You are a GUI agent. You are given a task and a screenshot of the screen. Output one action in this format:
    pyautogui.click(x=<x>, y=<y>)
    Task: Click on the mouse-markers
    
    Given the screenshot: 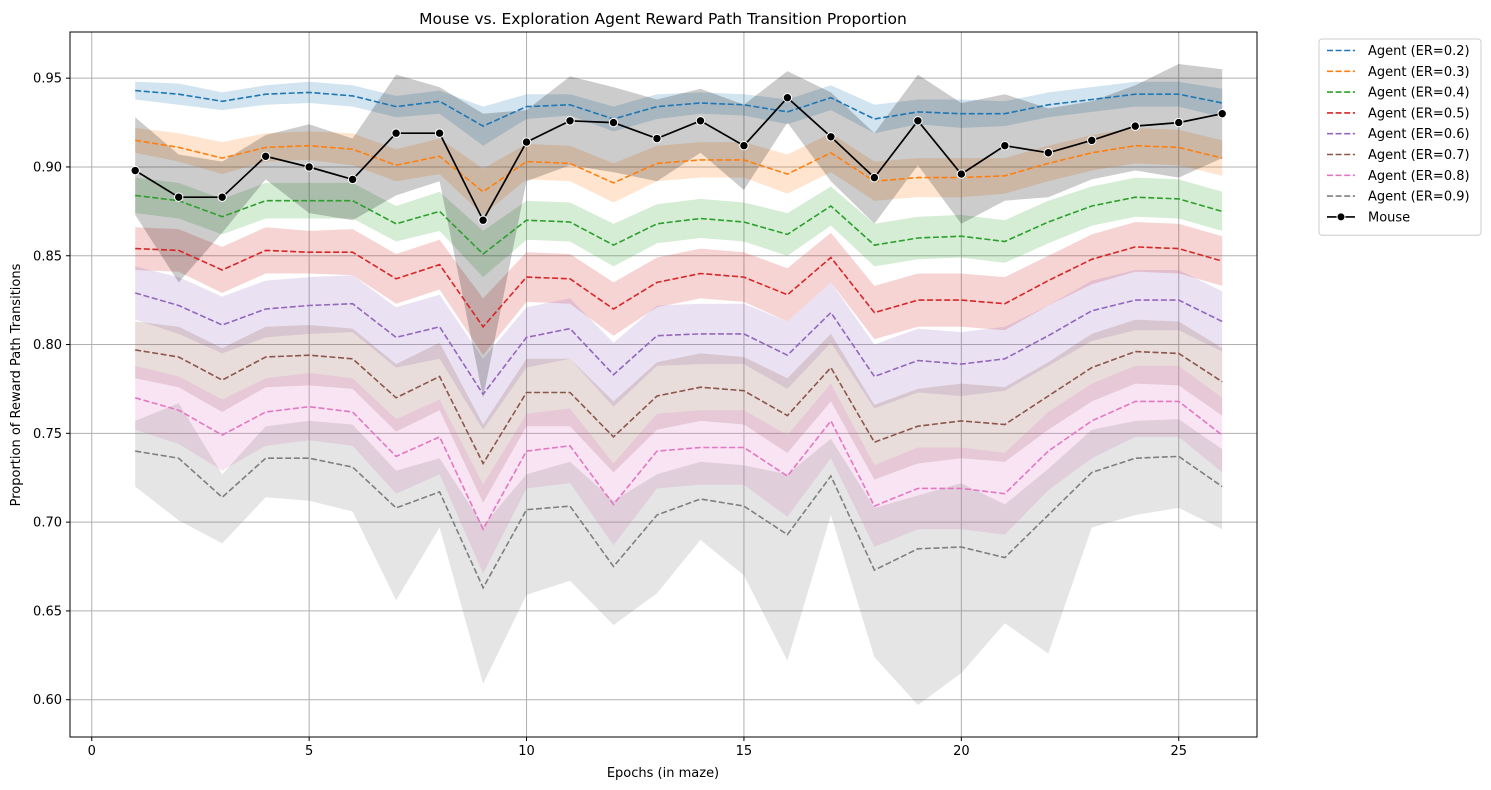 What is the action you would take?
    pyautogui.click(x=678, y=159)
    